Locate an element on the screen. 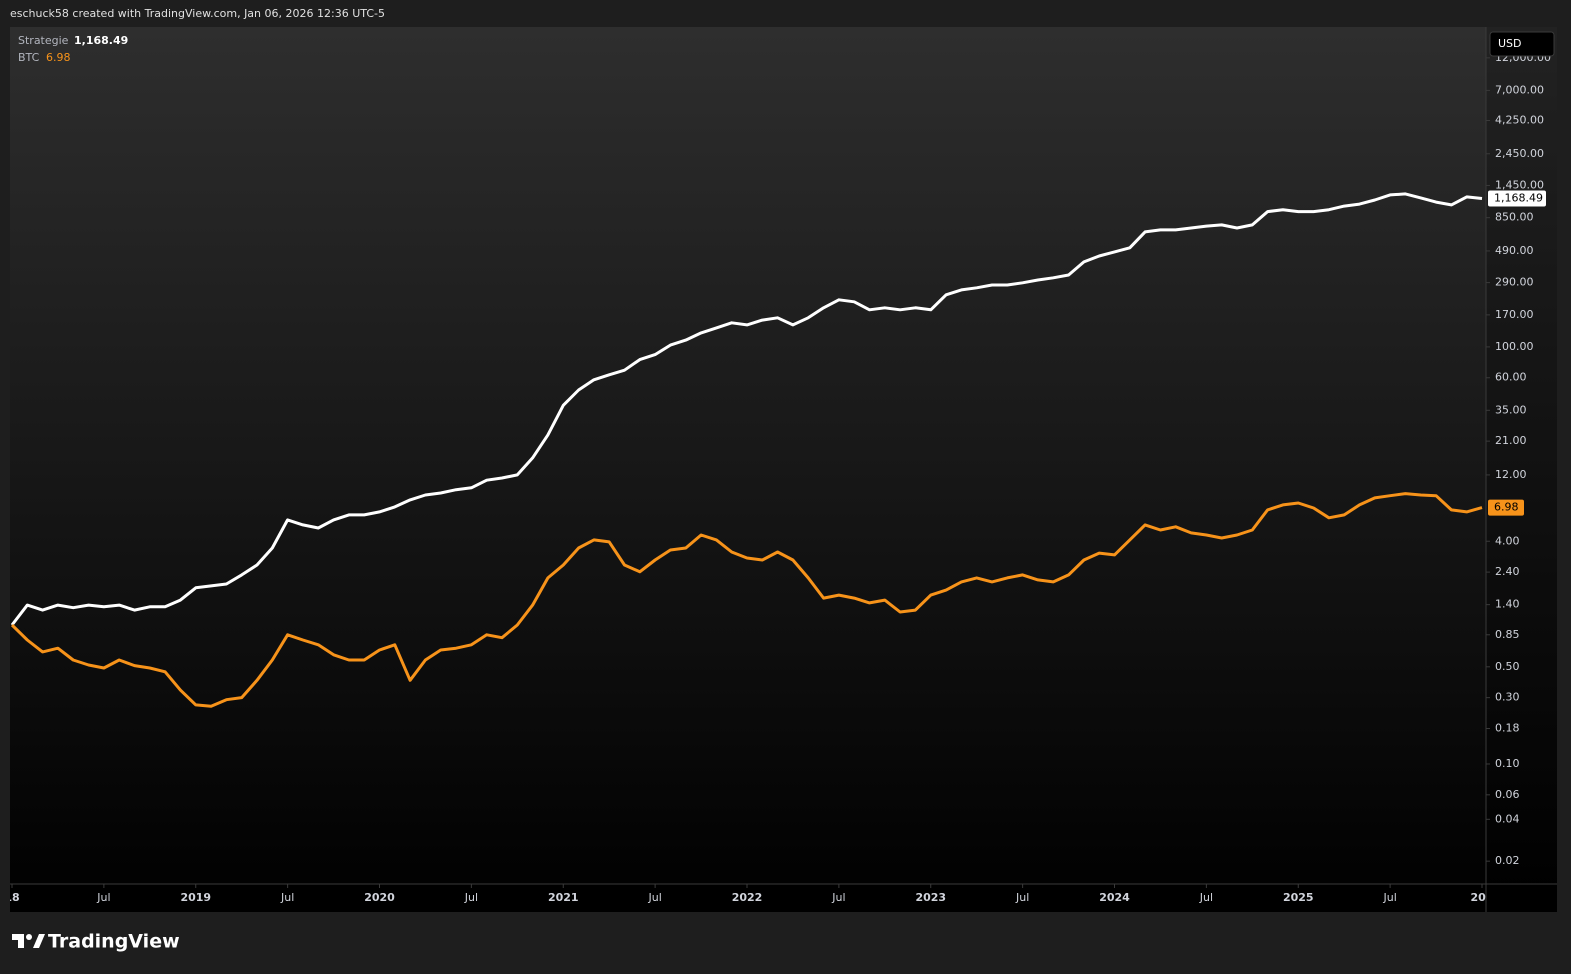 The height and width of the screenshot is (974, 1571). y-tick-label: 7,000.00 is located at coordinates (1519, 89).